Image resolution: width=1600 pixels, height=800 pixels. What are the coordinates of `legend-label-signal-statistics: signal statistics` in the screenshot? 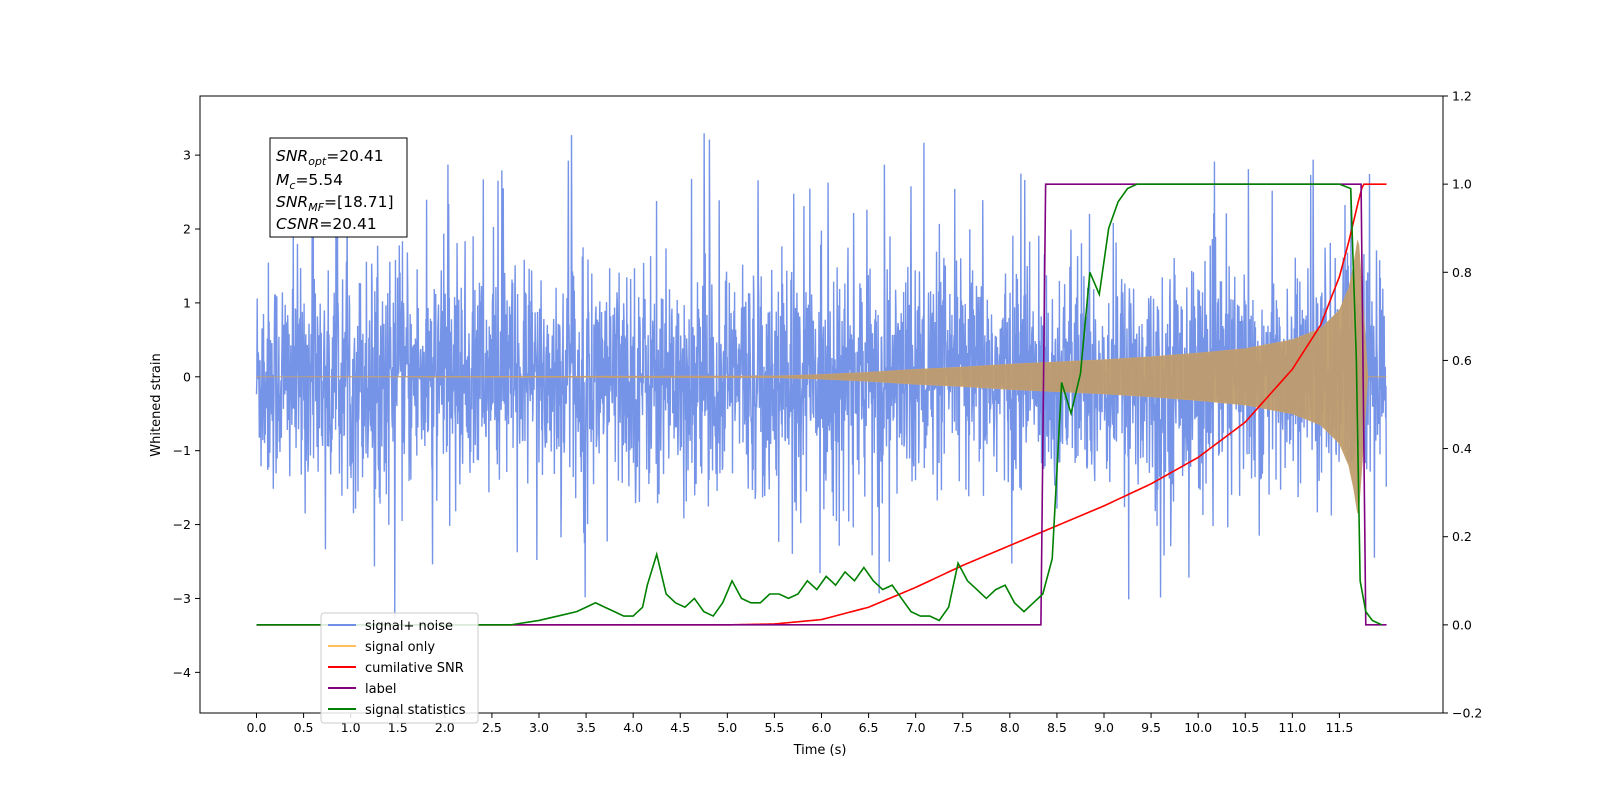 It's located at (415, 710).